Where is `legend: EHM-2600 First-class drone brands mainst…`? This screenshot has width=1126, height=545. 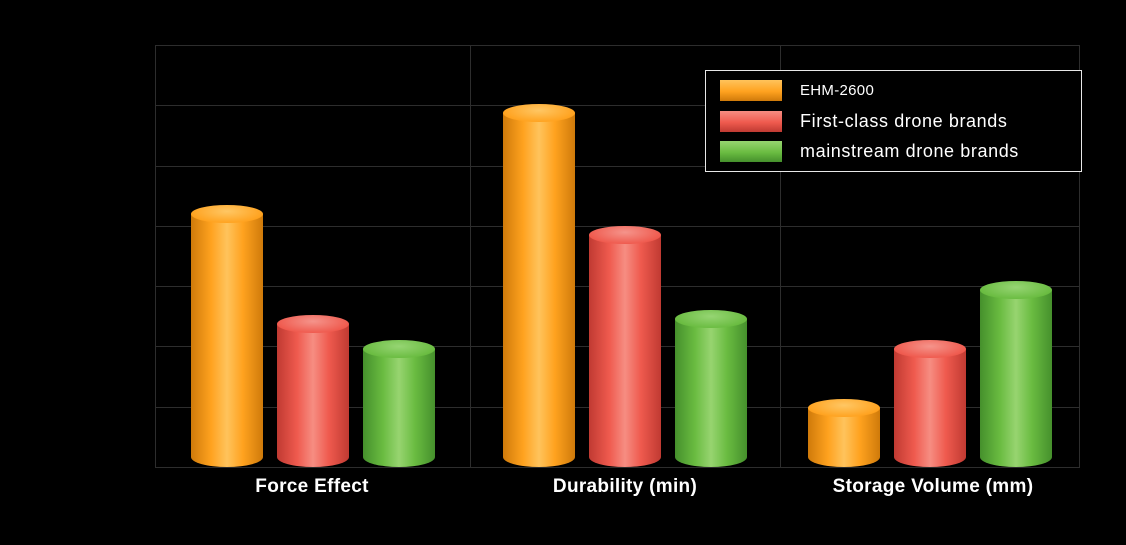
legend: EHM-2600 First-class drone brands mainst… is located at coordinates (893, 121).